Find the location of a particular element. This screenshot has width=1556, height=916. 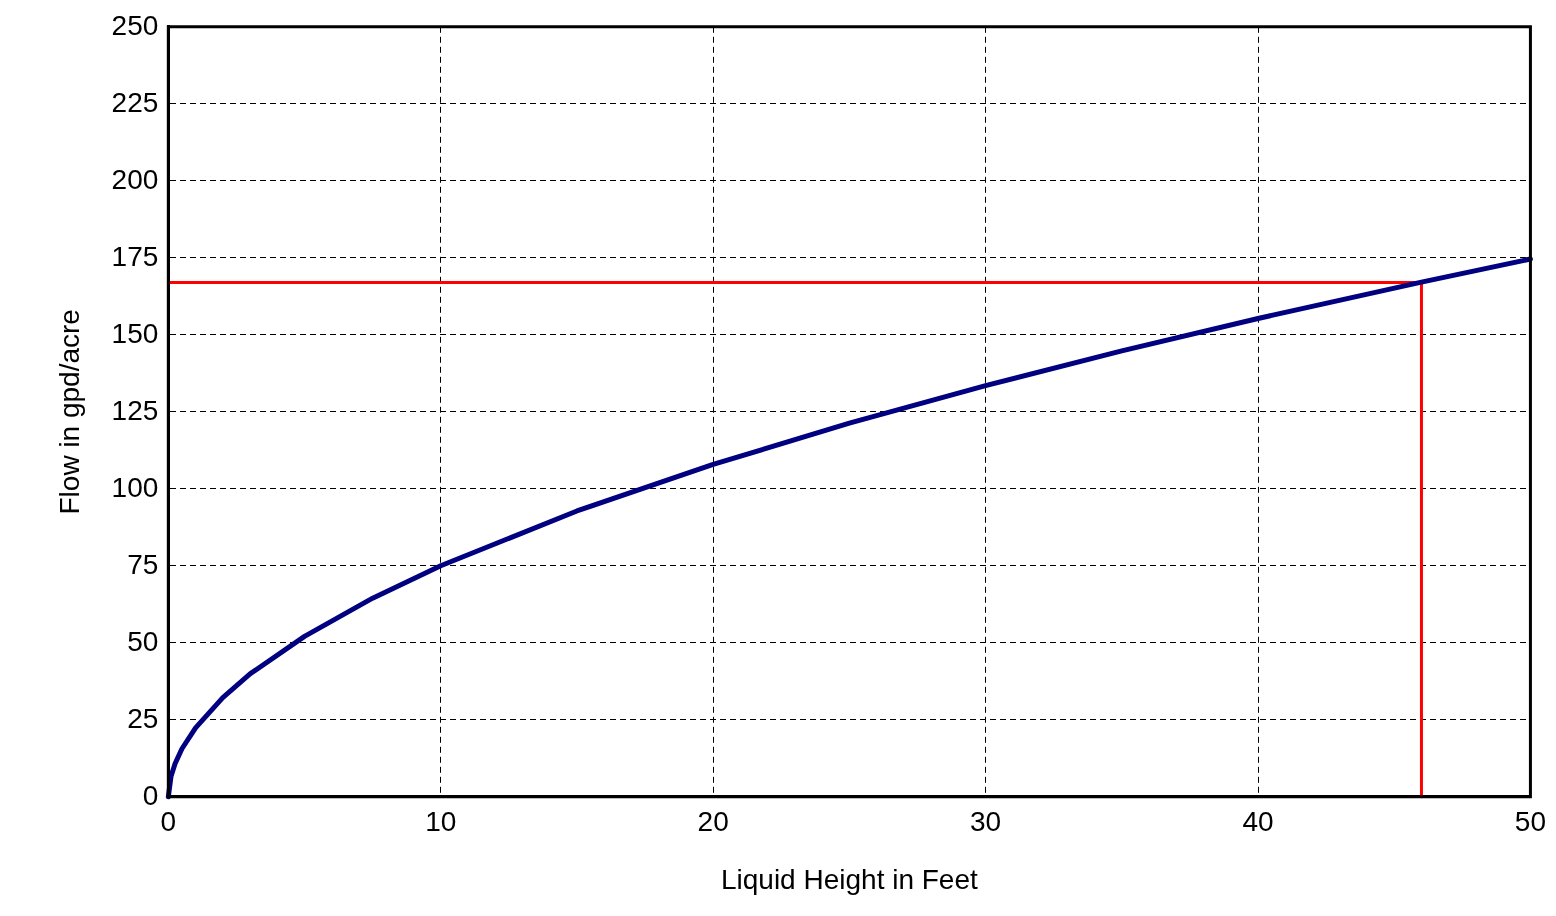

y-tick-label: 100 is located at coordinates (135, 487).